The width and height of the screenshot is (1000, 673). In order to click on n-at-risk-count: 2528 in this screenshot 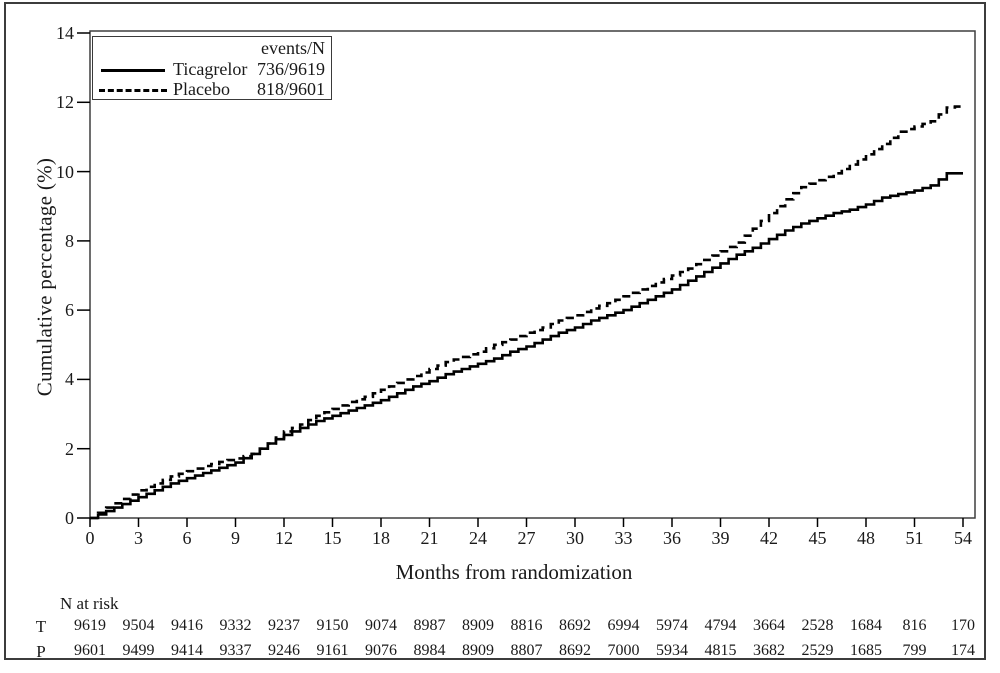, I will do `click(817, 625)`.